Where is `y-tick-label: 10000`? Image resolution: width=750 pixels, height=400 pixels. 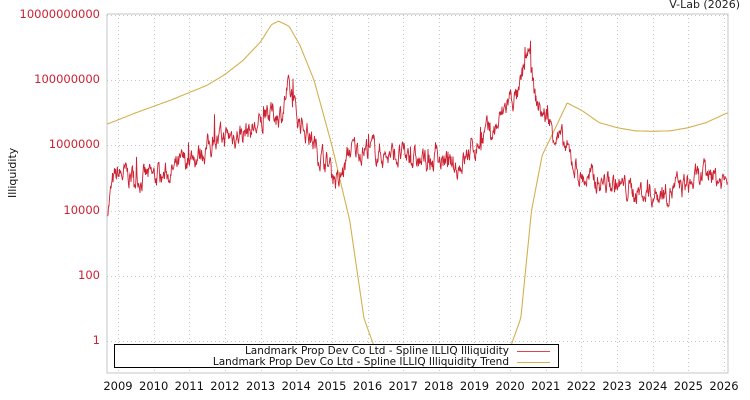
y-tick-label: 10000 is located at coordinates (81, 210).